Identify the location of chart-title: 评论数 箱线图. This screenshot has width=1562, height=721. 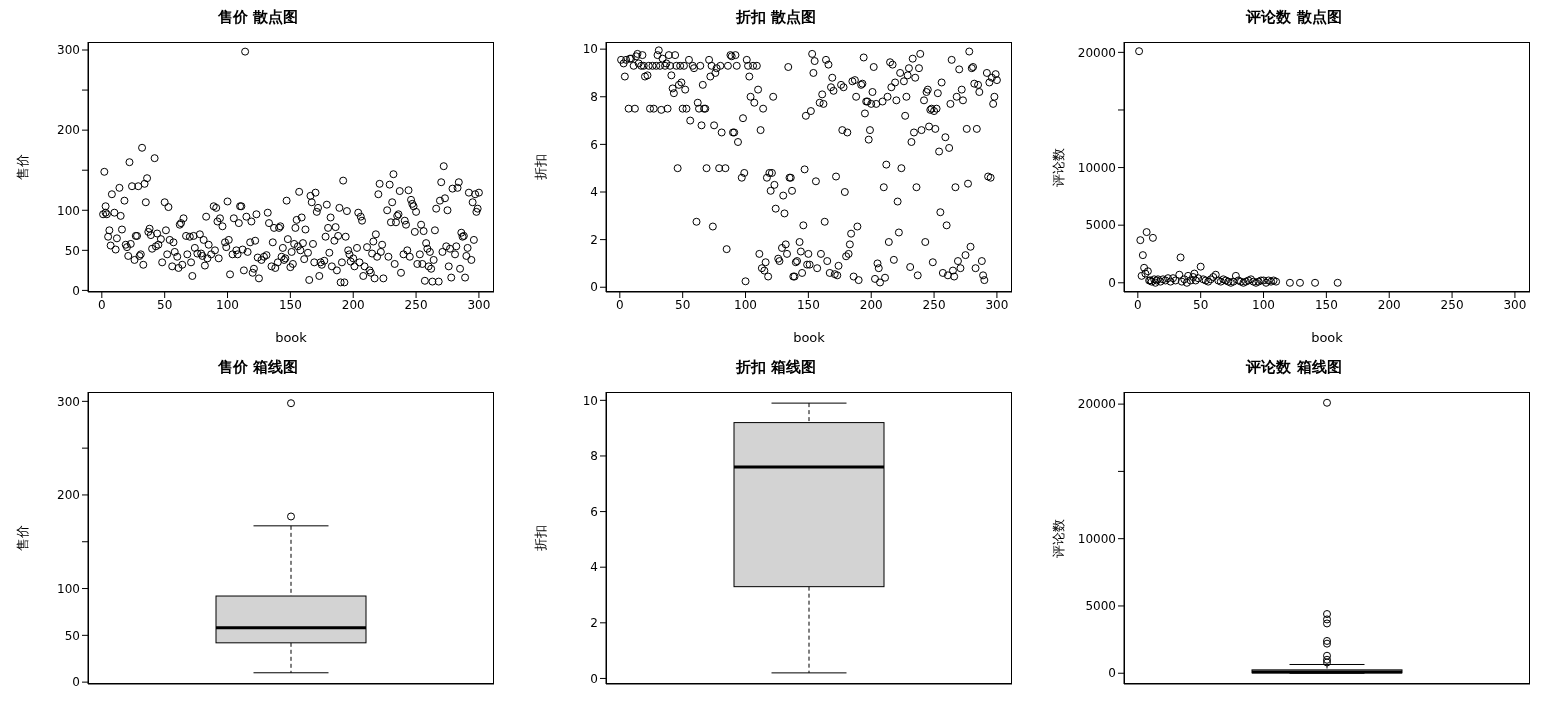
(1293, 368).